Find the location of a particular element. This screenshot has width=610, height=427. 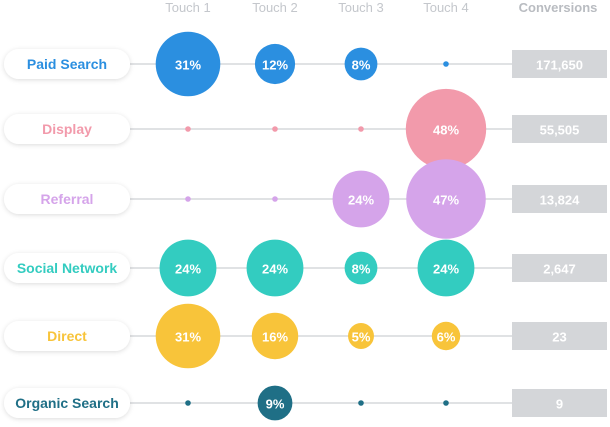

header-touch-3: Touch 3 is located at coordinates (361, 7).